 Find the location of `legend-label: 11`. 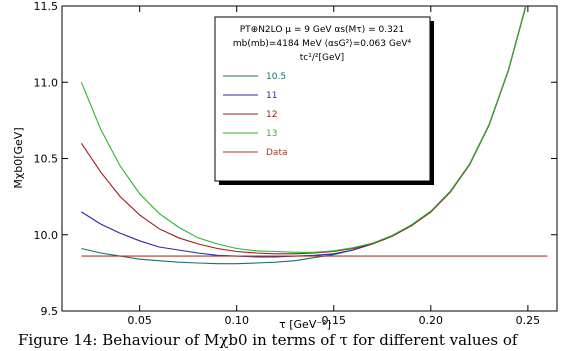

legend-label: 11 is located at coordinates (271, 96).